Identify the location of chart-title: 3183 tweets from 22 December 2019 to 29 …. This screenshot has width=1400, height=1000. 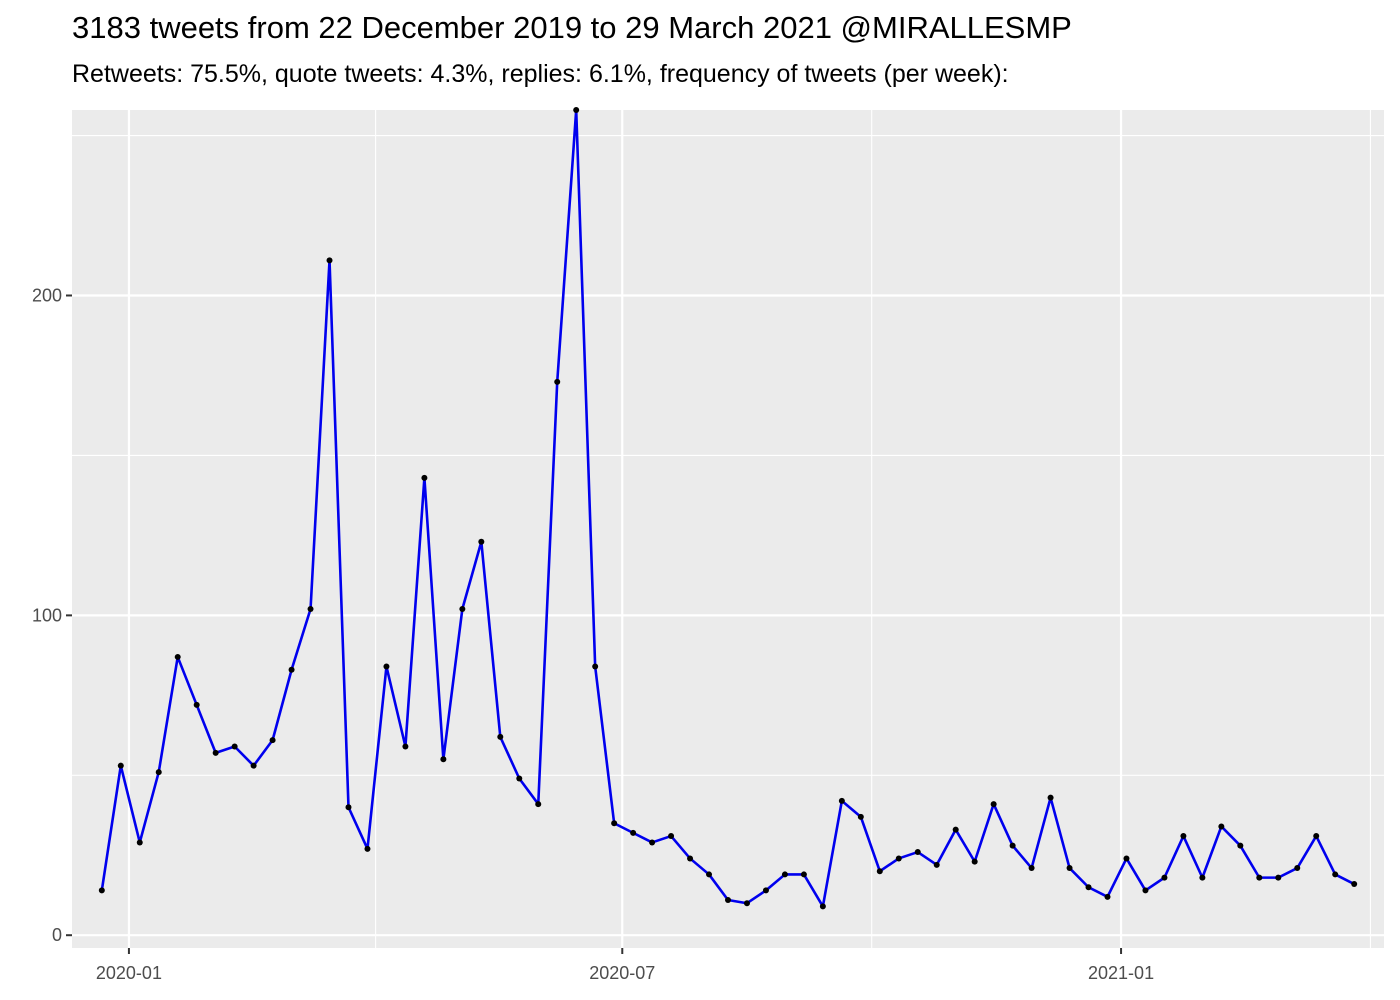
(572, 27).